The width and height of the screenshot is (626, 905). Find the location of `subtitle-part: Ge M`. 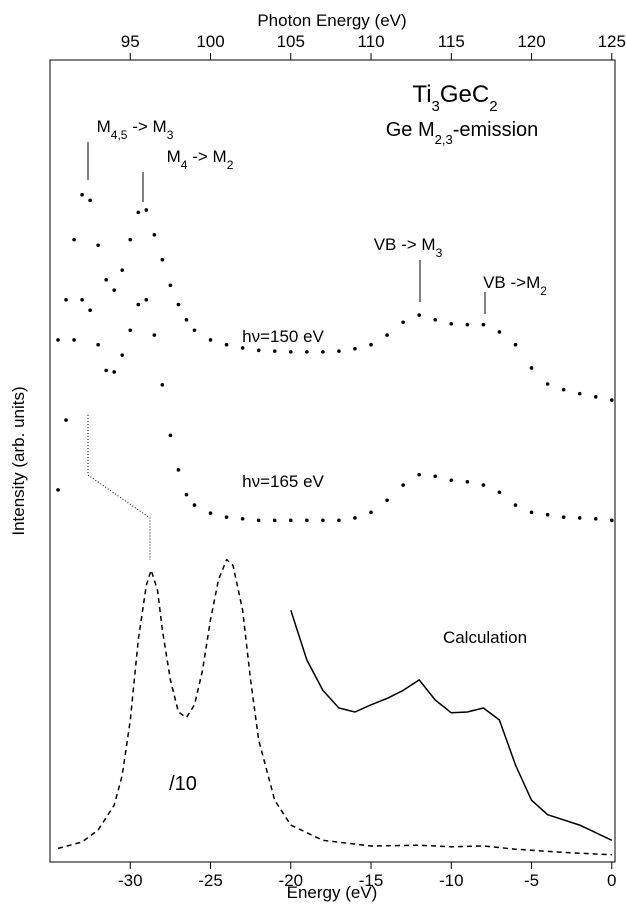

subtitle-part: Ge M is located at coordinates (410, 130).